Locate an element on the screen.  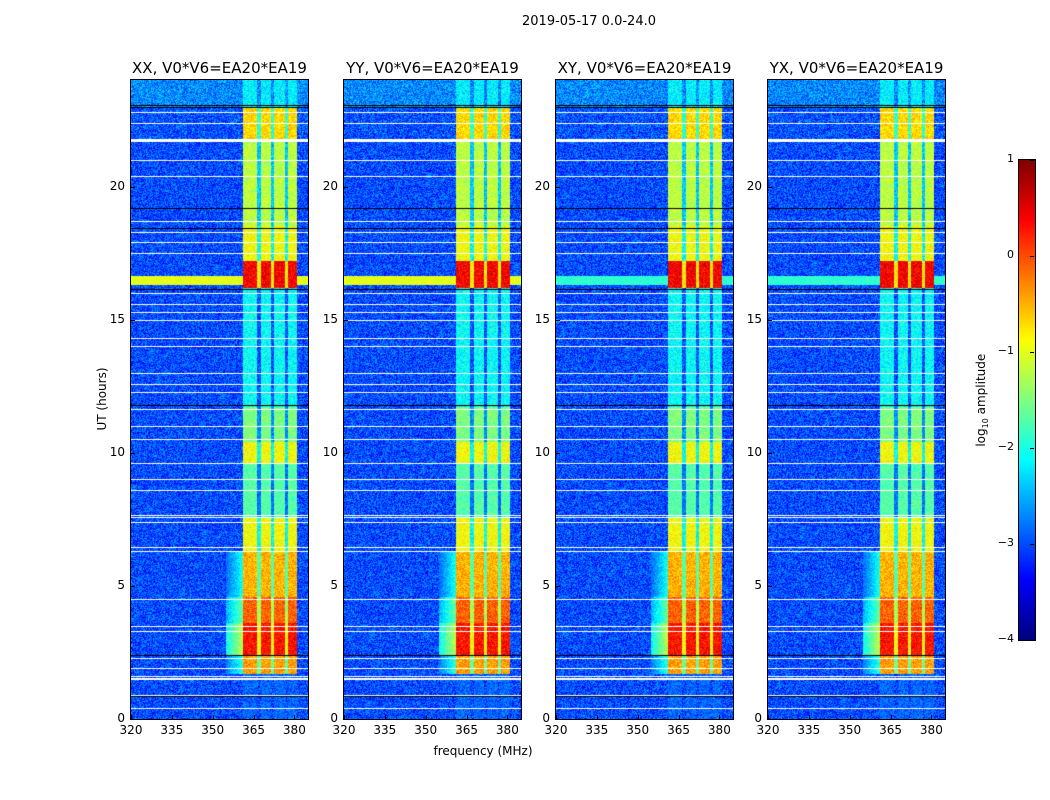
panel-title: YY, V0*V6=EA20*EA19 is located at coordinates (432, 68).